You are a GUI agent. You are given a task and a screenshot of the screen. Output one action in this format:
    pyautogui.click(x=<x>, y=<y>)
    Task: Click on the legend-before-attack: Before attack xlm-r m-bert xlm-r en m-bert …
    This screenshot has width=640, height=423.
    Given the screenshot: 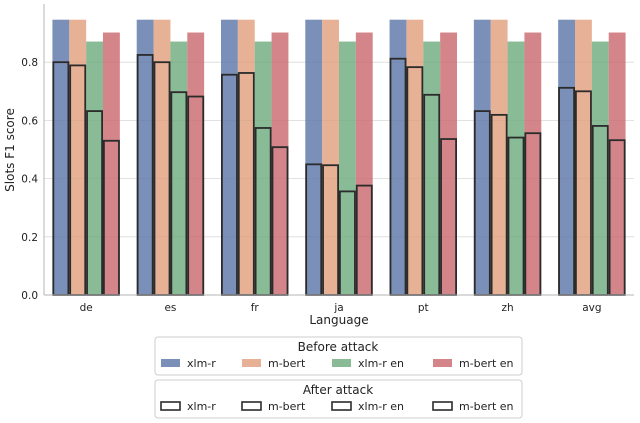 What is the action you would take?
    pyautogui.click(x=338, y=356)
    